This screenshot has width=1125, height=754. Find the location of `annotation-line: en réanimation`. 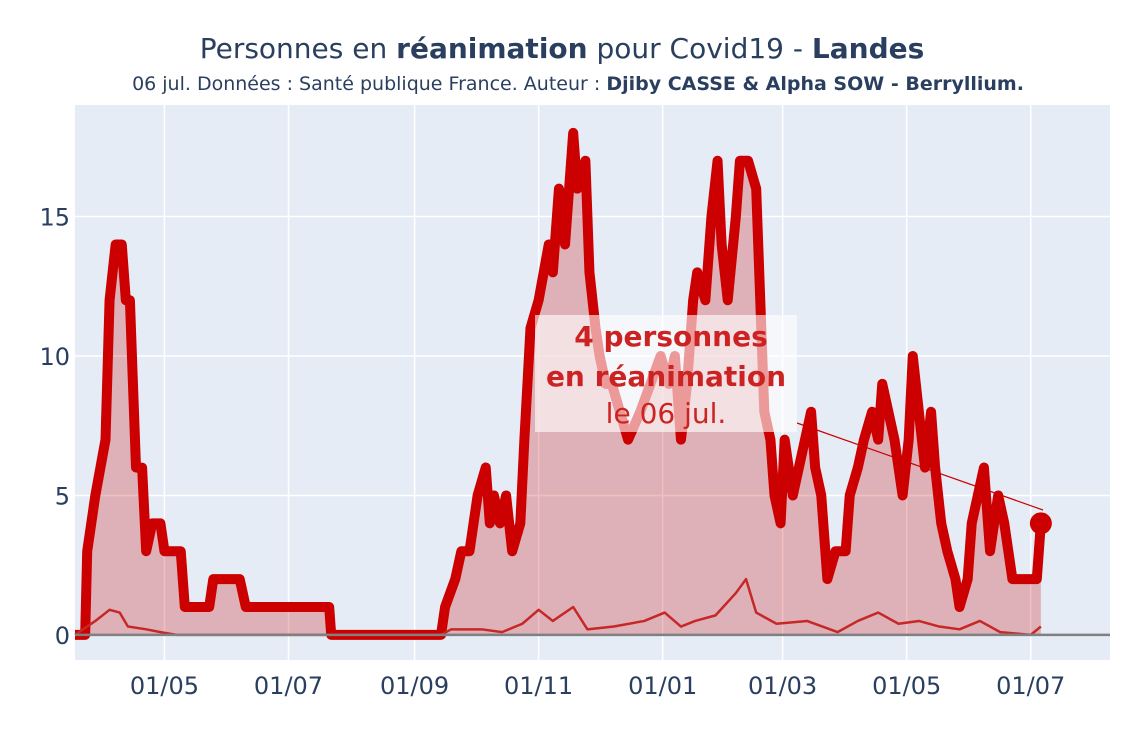

annotation-line: en réanimation is located at coordinates (666, 376).